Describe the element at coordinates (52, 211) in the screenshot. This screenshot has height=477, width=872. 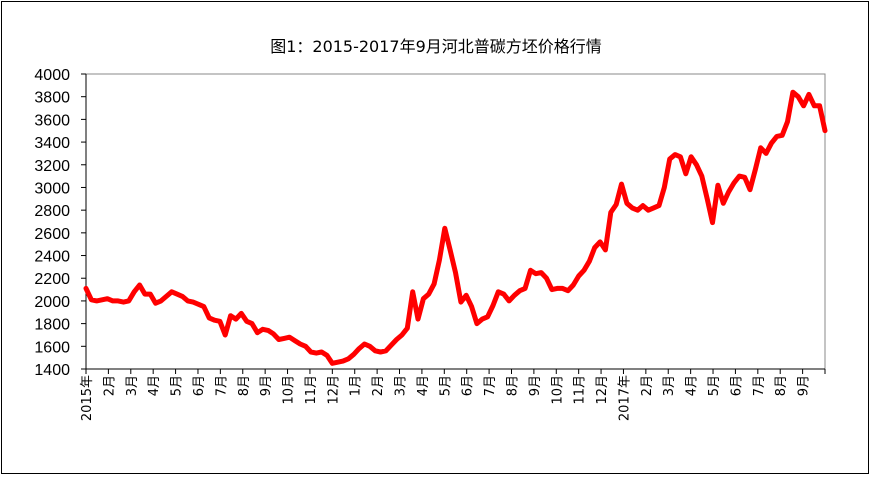
I see `y-tick-label: 2800` at that location.